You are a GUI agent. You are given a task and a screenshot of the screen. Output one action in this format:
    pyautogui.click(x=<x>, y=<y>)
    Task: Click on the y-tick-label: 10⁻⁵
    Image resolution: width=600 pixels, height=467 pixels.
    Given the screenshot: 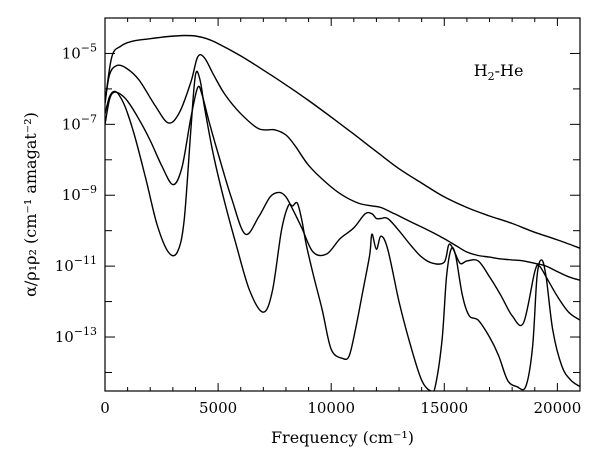 What is the action you would take?
    pyautogui.click(x=79, y=51)
    